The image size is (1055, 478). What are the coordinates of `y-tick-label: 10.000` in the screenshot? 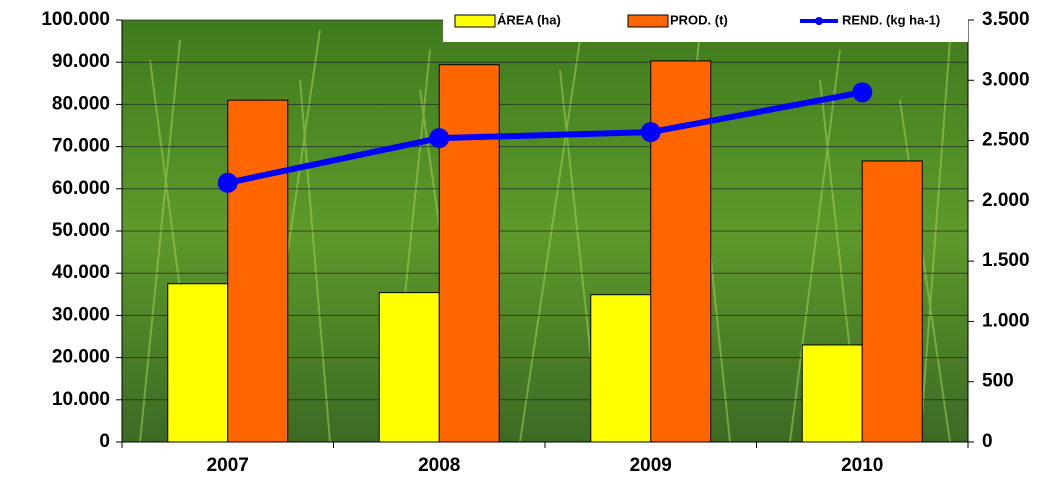 It's located at (81, 399).